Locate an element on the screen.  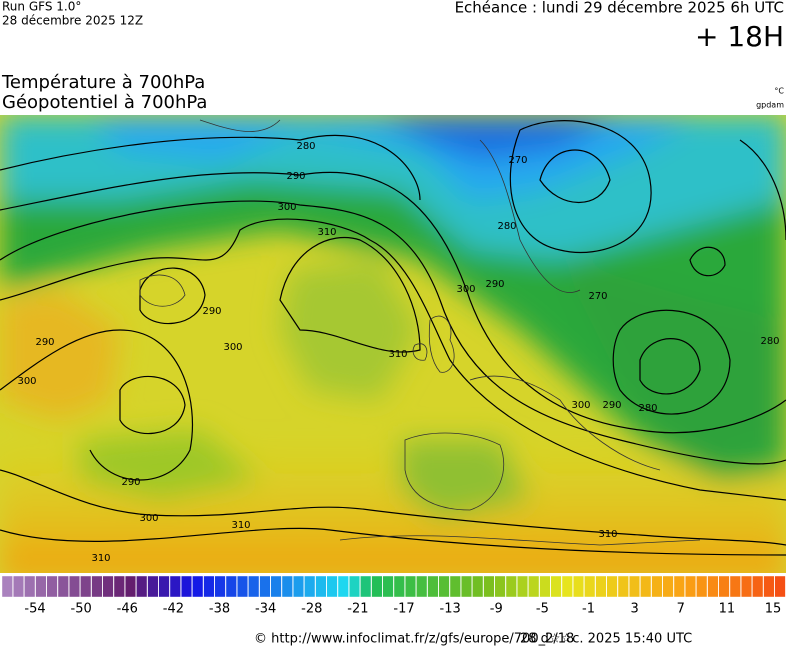
colorbar-label: -13 is located at coordinates (450, 609).